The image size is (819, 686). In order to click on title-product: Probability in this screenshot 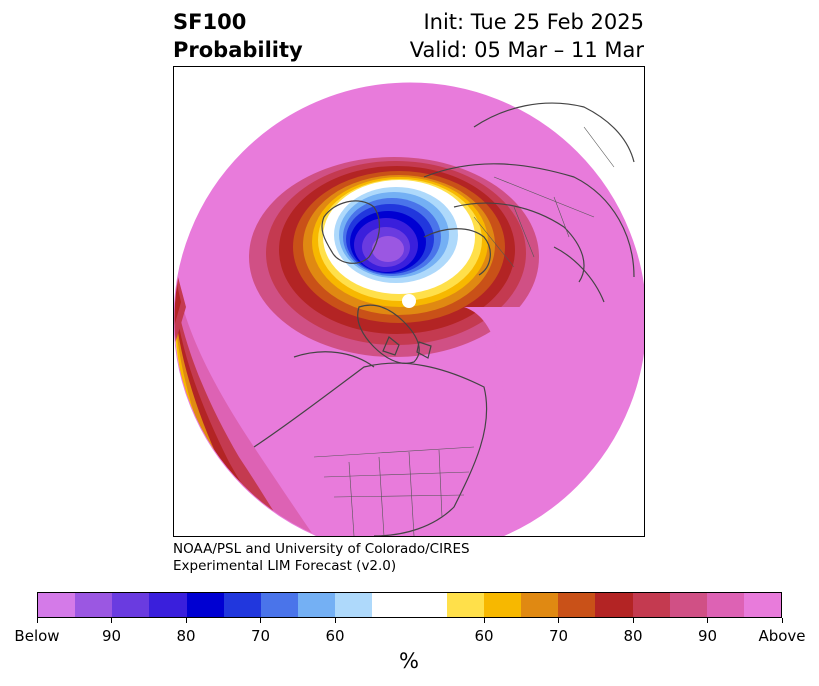, I will do `click(238, 50)`.